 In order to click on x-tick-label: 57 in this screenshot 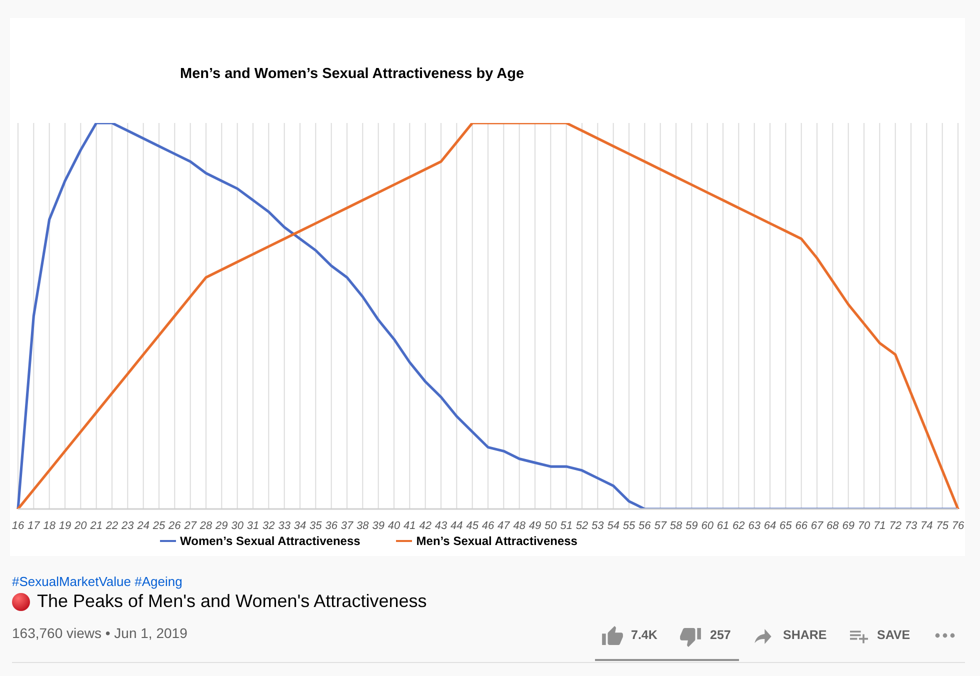, I will do `click(661, 526)`.